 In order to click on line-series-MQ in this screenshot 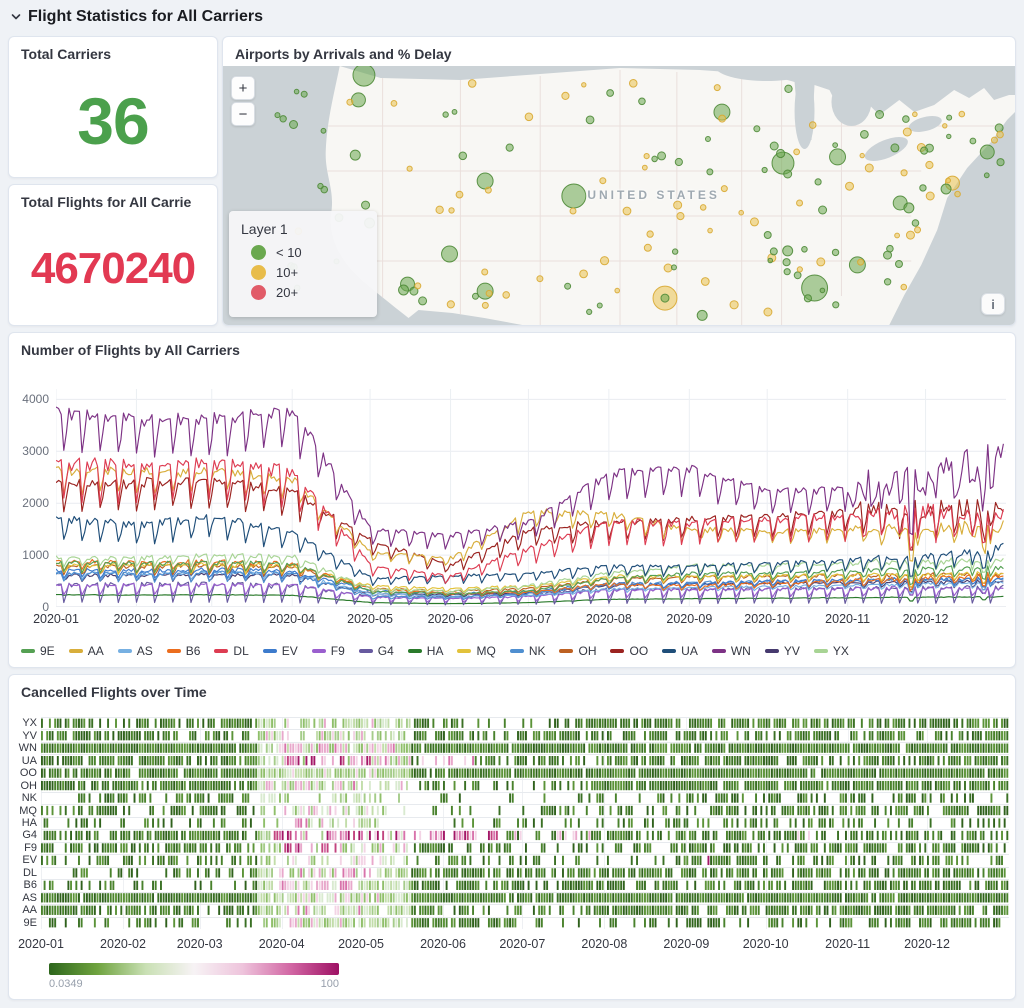, I will do `click(530, 577)`.